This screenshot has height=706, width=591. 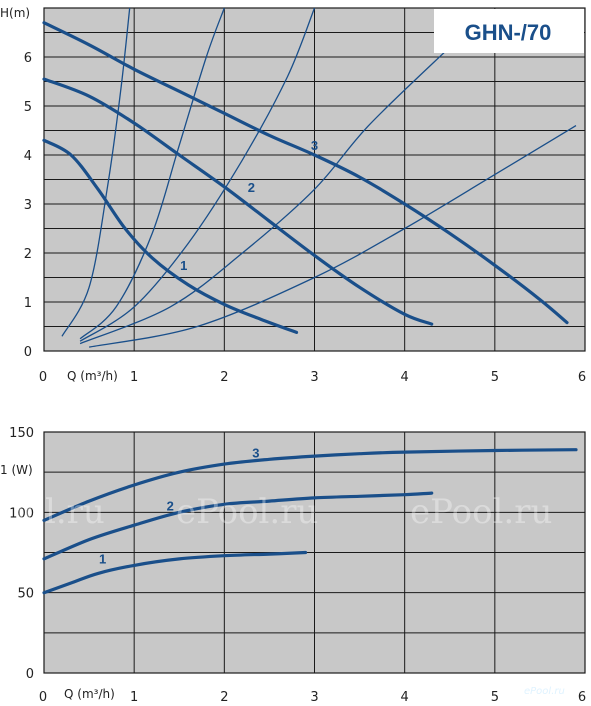 I want to click on power-x-label: Q (m³/h), so click(x=89, y=694).